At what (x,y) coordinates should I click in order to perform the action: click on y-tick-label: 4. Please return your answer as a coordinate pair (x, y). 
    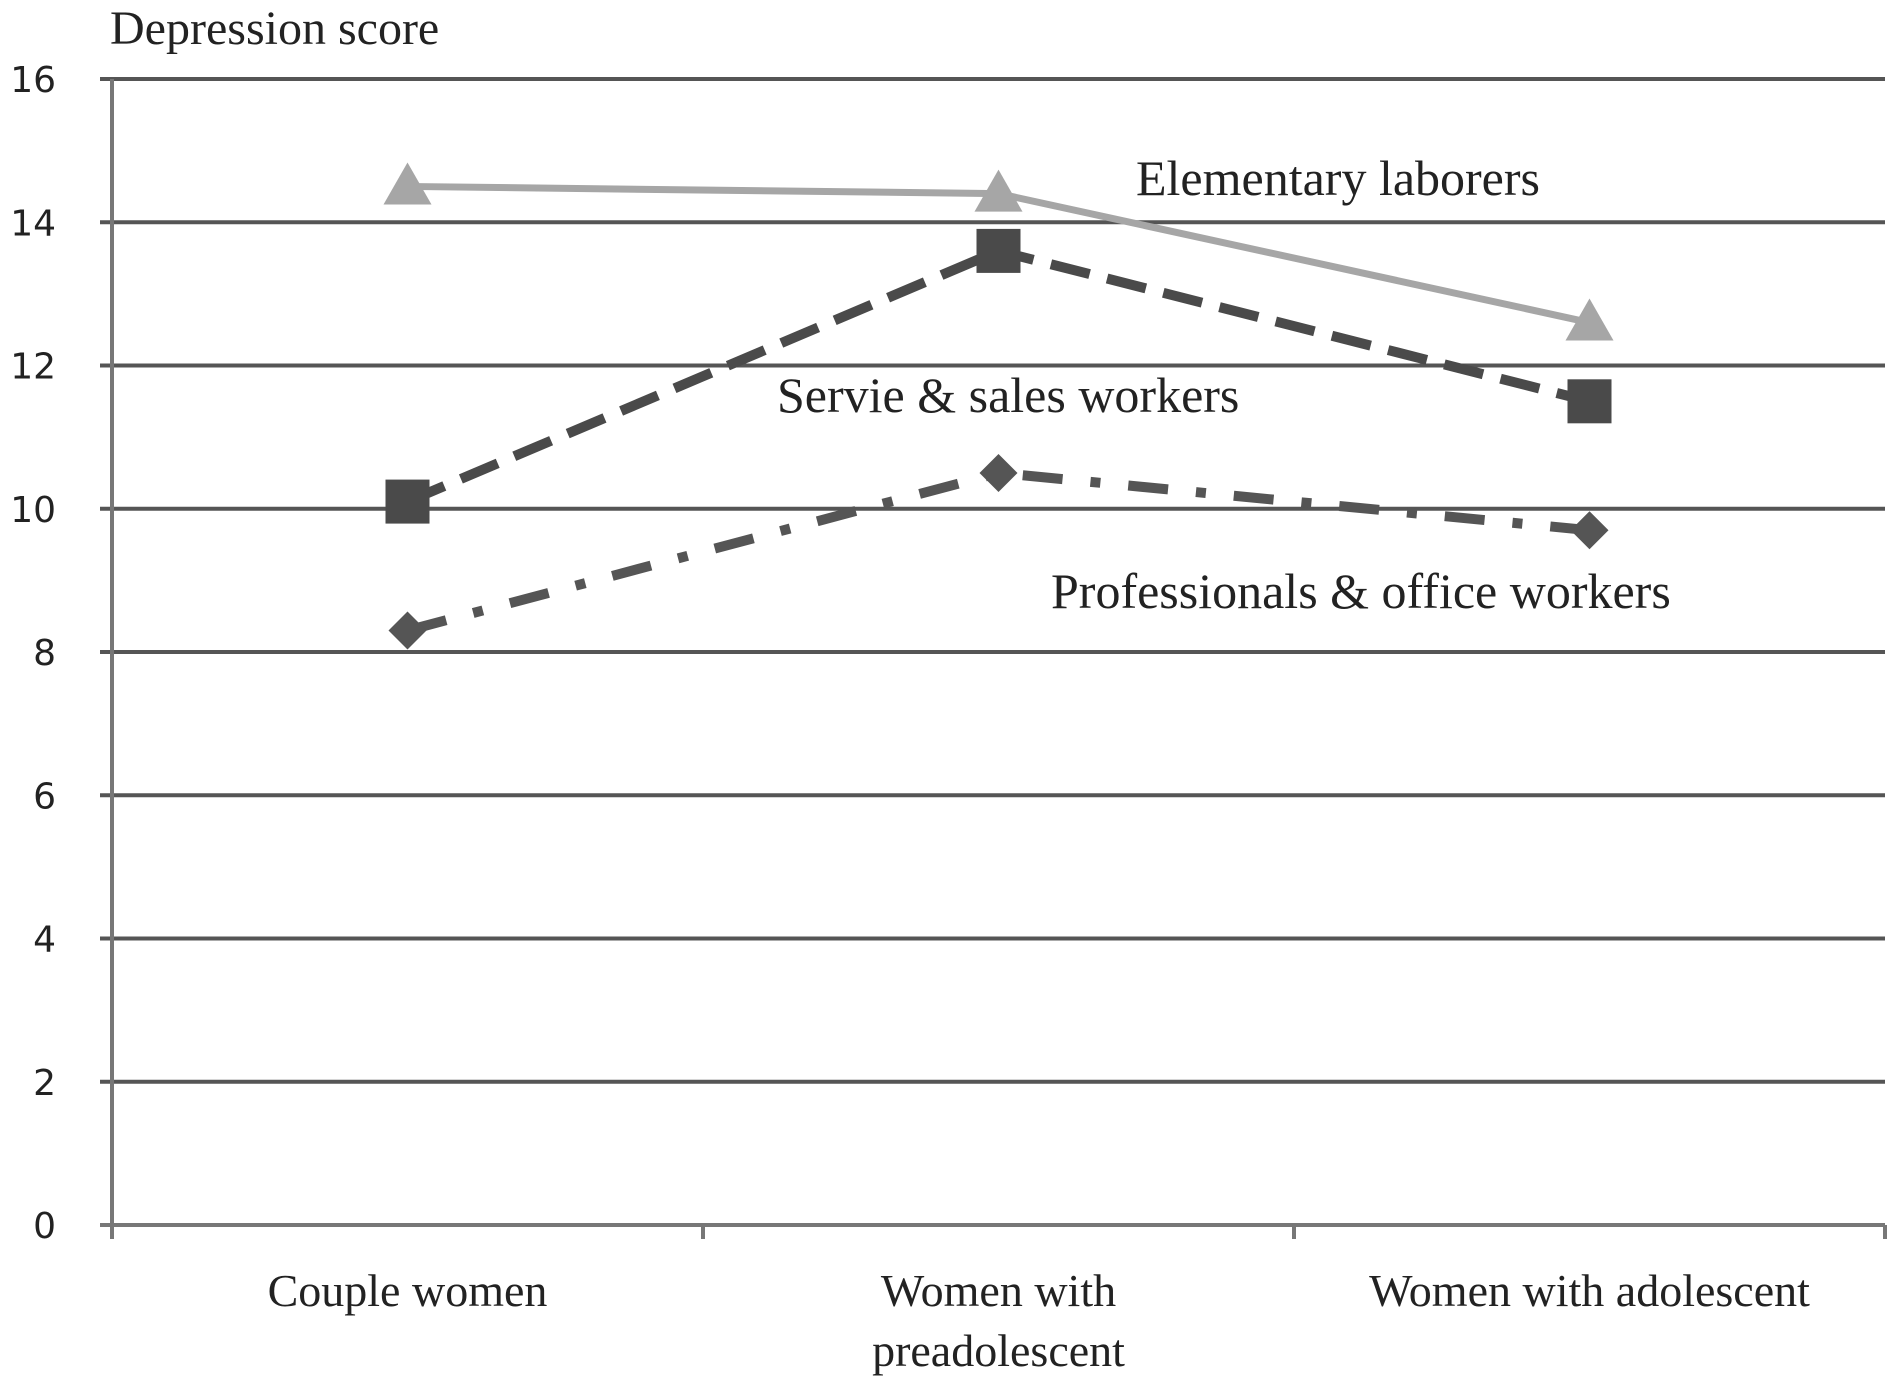
    Looking at the image, I should click on (44, 940).